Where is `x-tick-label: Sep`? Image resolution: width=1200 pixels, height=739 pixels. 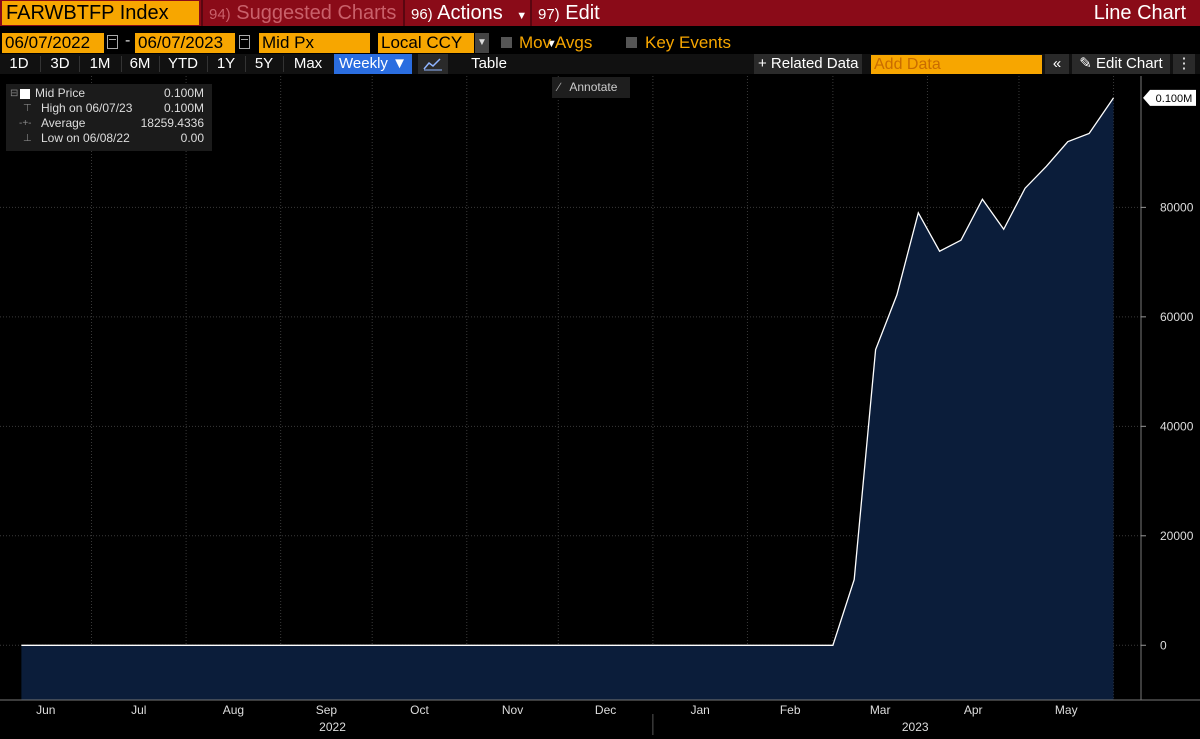 x-tick-label: Sep is located at coordinates (327, 710).